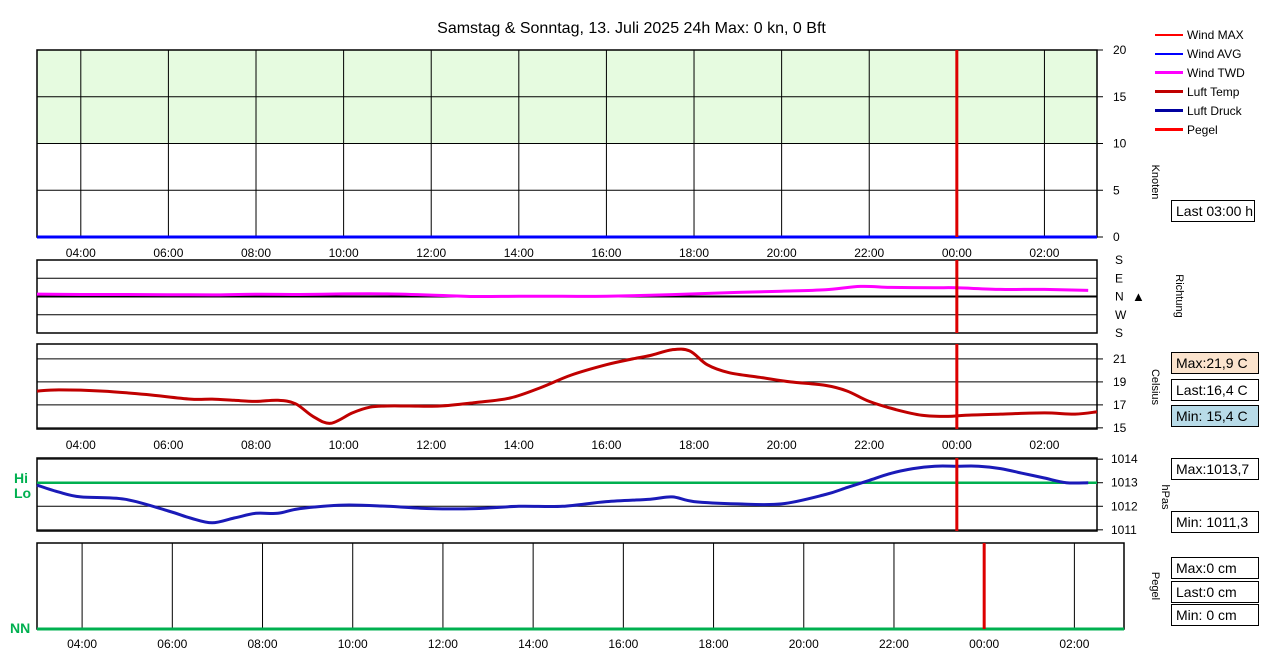 This screenshot has width=1263, height=663. Describe the element at coordinates (714, 644) in the screenshot. I see `pegel-x-tick-label: 18:00` at that location.